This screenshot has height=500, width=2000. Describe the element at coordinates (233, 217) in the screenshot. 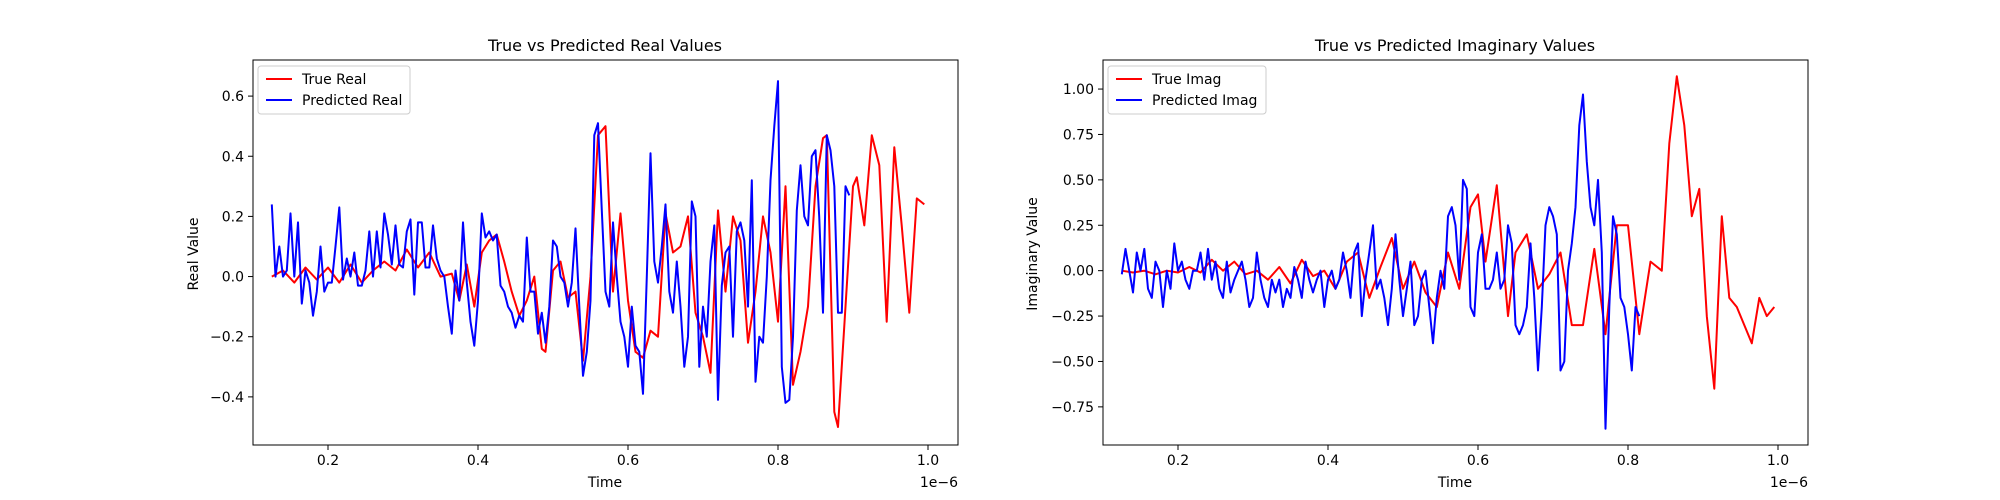

I see `chart-real-y-tick-label: 0.2` at that location.